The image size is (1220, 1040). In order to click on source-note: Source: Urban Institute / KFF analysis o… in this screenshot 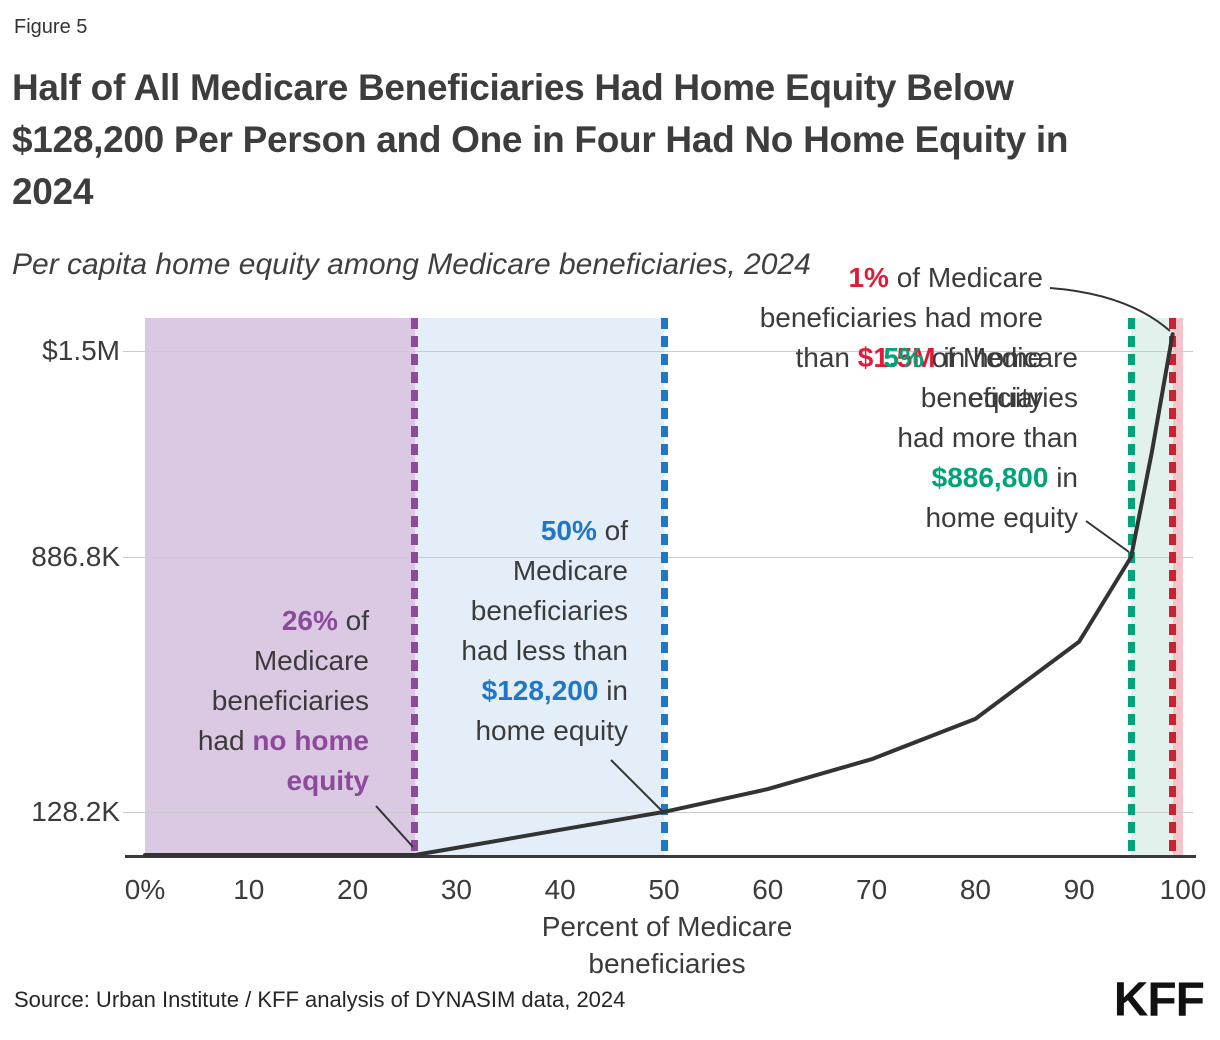, I will do `click(320, 999)`.